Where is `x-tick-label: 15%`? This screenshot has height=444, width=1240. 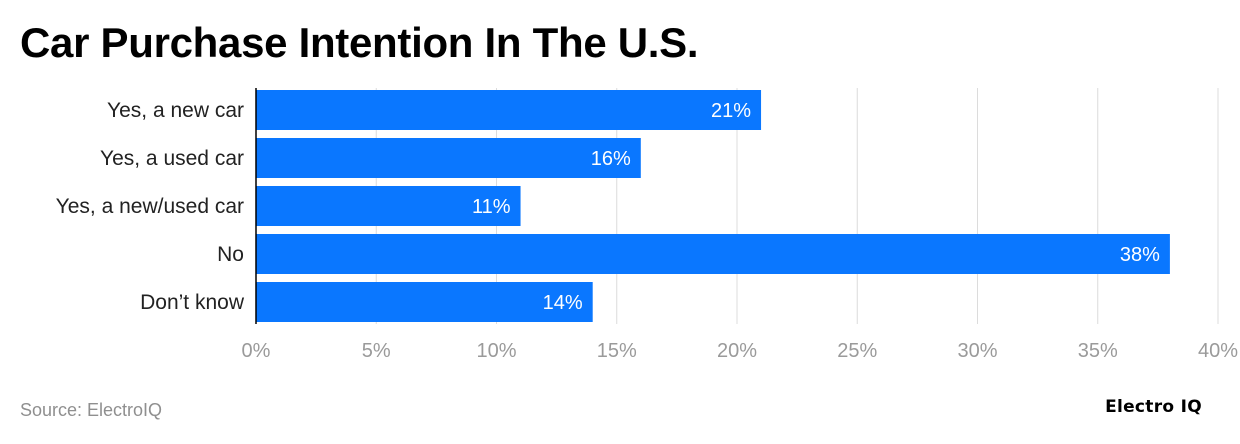
x-tick-label: 15% is located at coordinates (617, 351).